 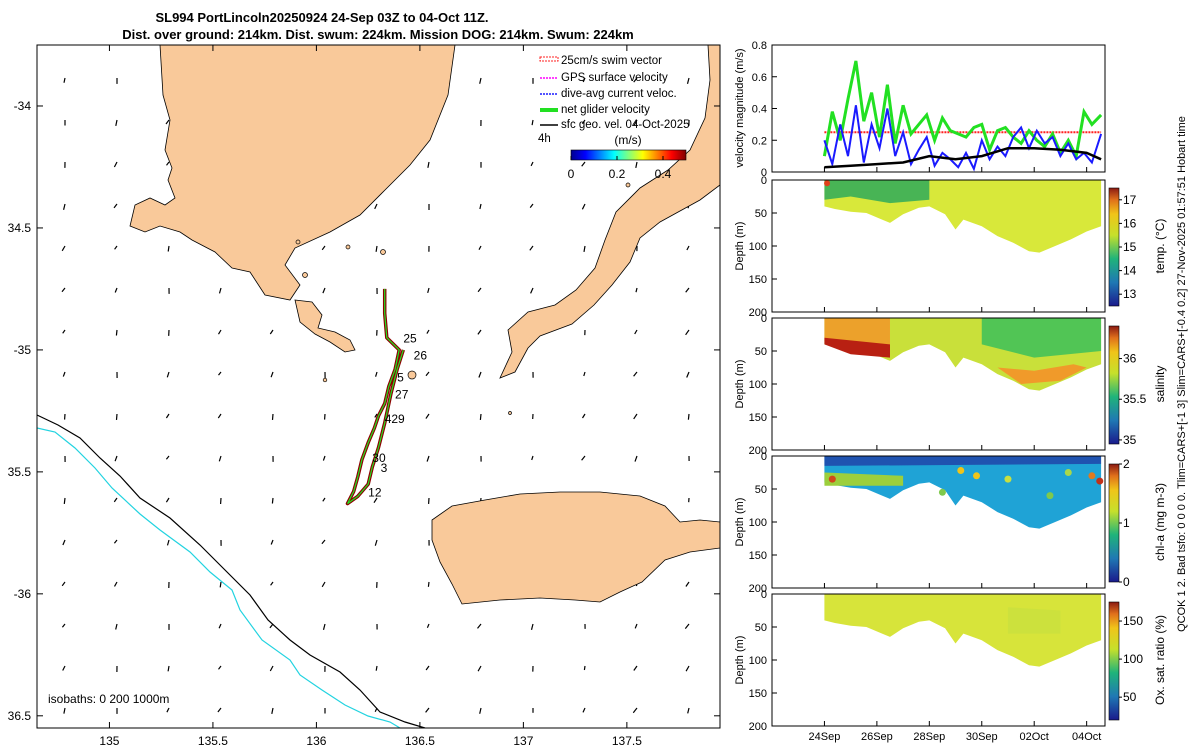 What do you see at coordinates (764, 319) in the screenshot?
I see `section-ytick-label: 0` at bounding box center [764, 319].